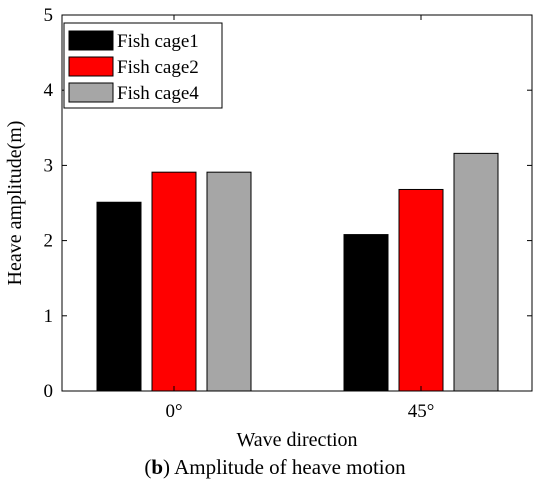 Image resolution: width=550 pixels, height=494 pixels. I want to click on legend-label: Fish cage2, so click(158, 67).